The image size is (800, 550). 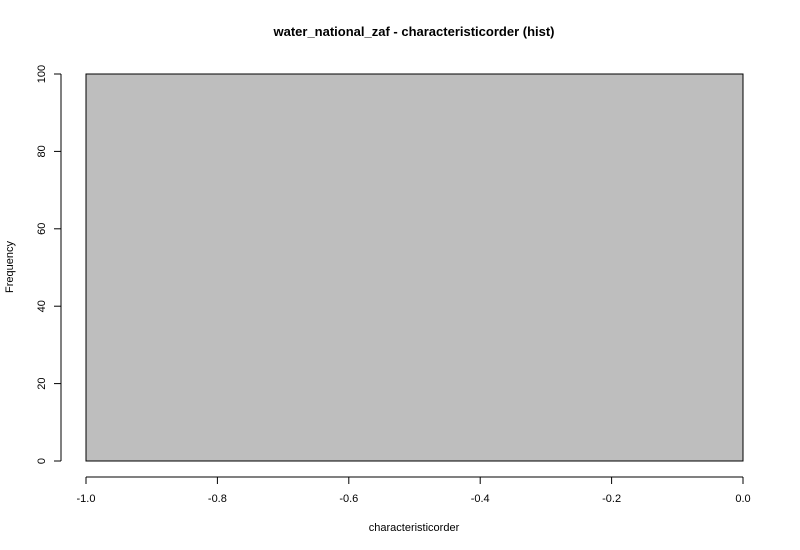 I want to click on x-axis-label: characteristicorder, so click(x=414, y=528).